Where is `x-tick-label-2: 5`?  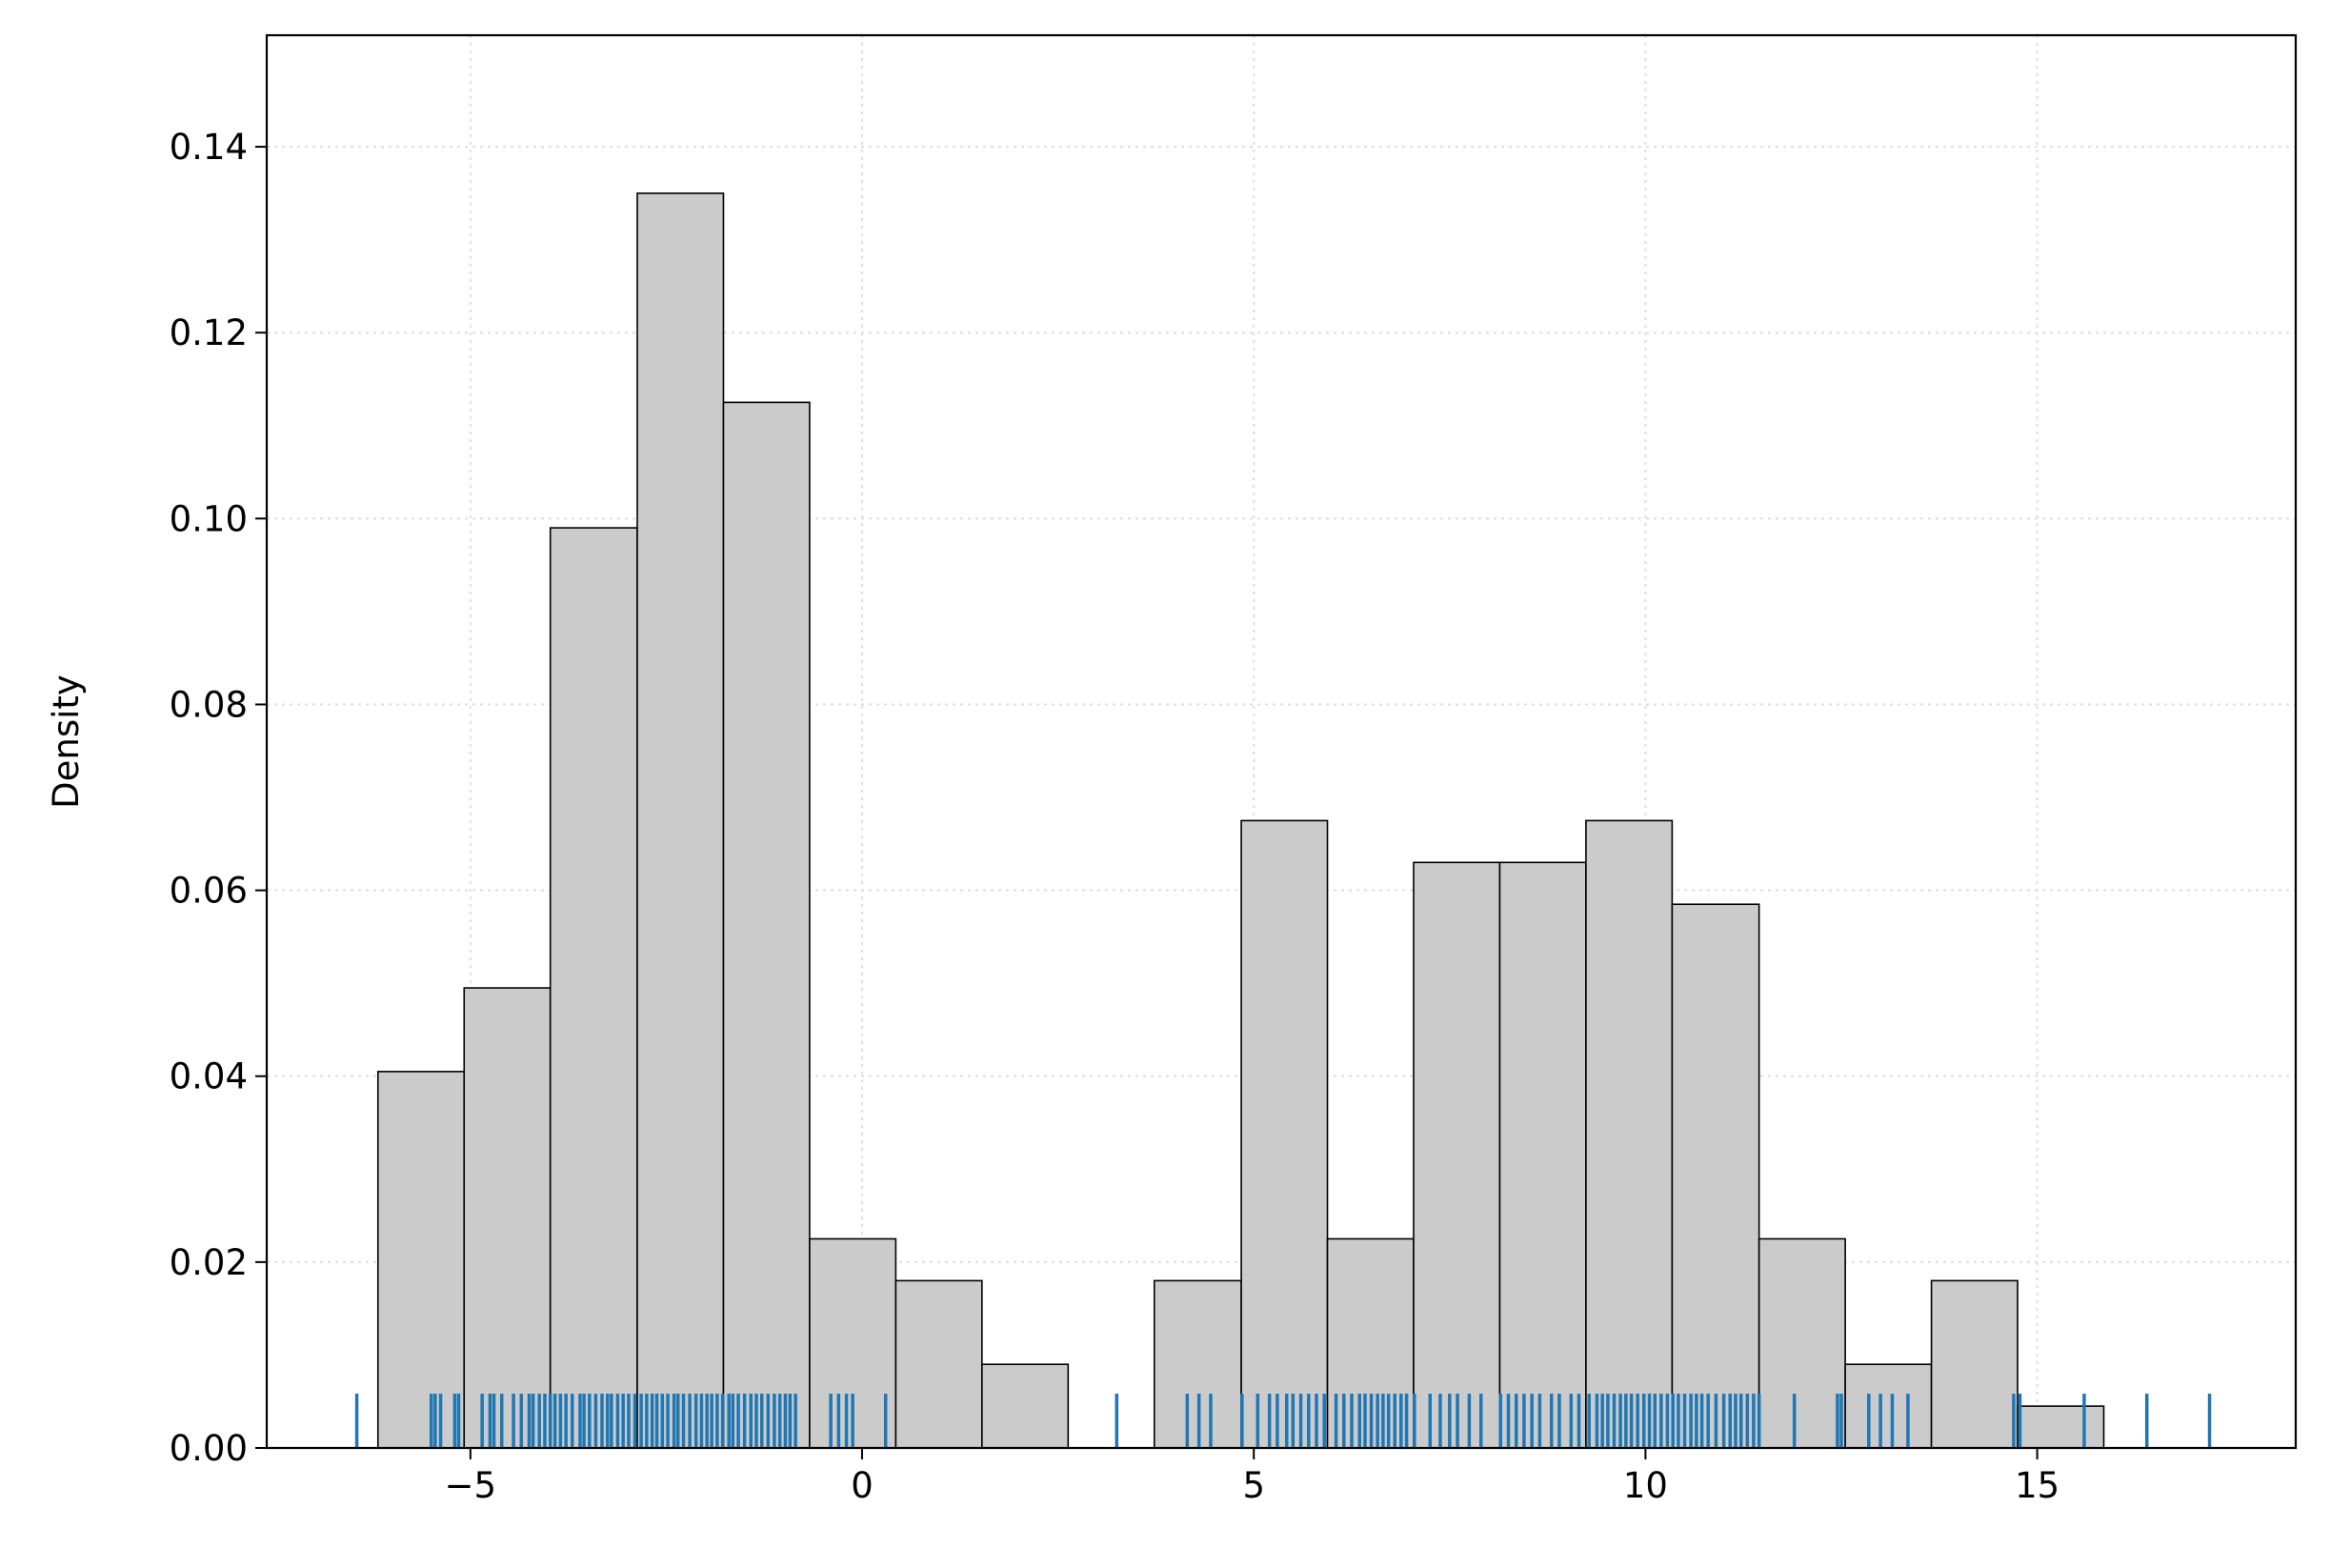
x-tick-label-2: 5 is located at coordinates (1253, 1486).